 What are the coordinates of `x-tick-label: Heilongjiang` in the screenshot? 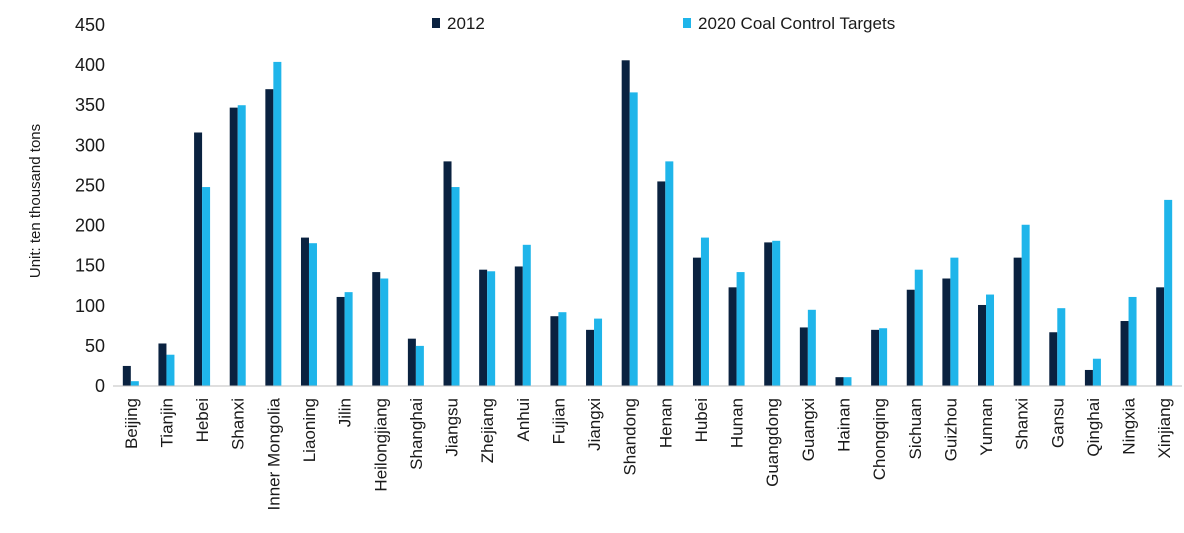 It's located at (380, 445).